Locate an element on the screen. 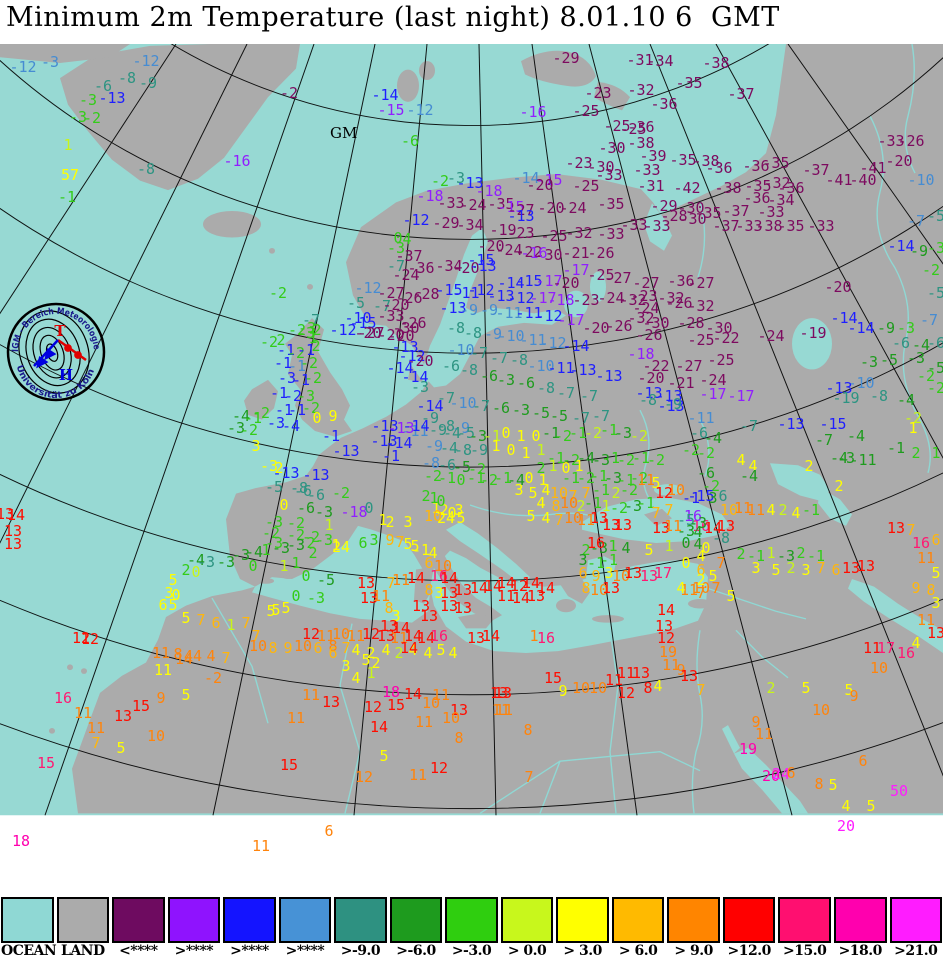 The width and height of the screenshot is (943, 956). landmass-shetland is located at coordinates (310, 287).